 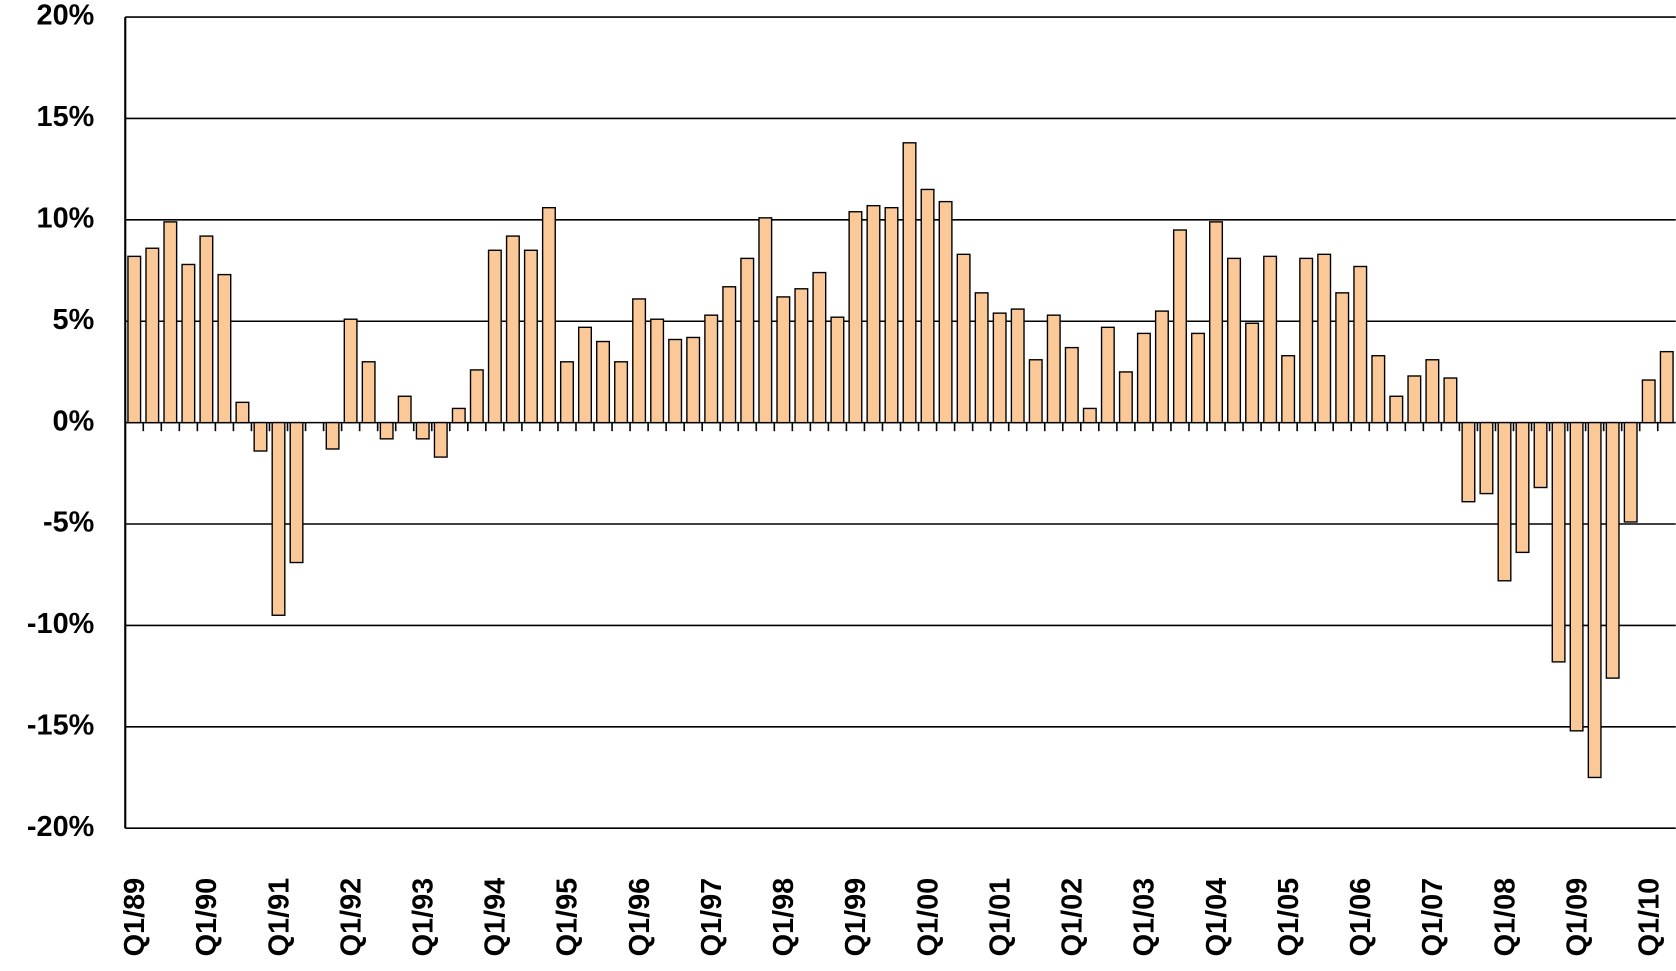 I want to click on y-tick-label: 10%, so click(x=66, y=218).